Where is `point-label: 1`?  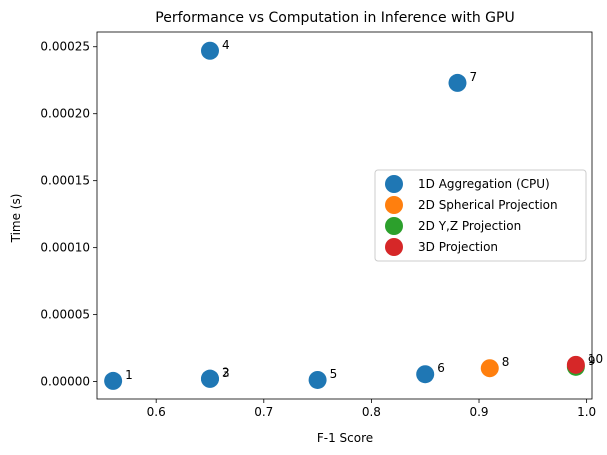
point-label: 1 is located at coordinates (129, 375).